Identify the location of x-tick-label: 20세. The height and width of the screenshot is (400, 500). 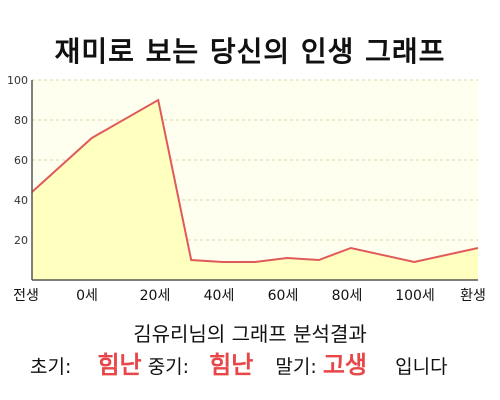
(155, 296).